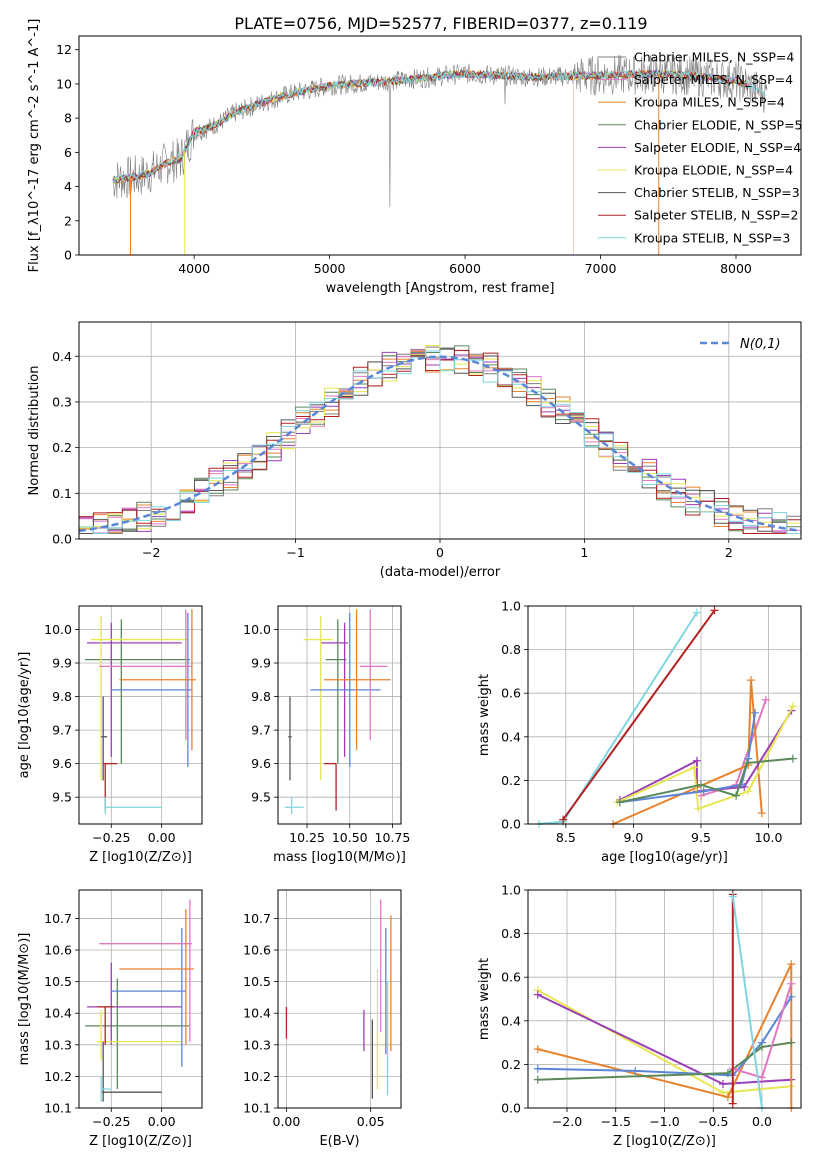  Describe the element at coordinates (151, 552) in the screenshot. I see `x-tick-label: −2` at that location.